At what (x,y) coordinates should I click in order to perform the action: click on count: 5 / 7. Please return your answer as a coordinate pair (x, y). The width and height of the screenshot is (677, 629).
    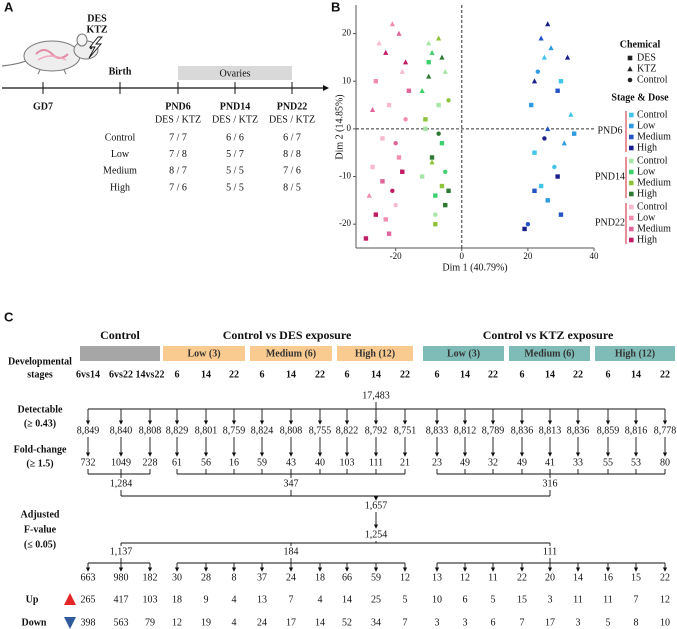
    Looking at the image, I should click on (235, 154).